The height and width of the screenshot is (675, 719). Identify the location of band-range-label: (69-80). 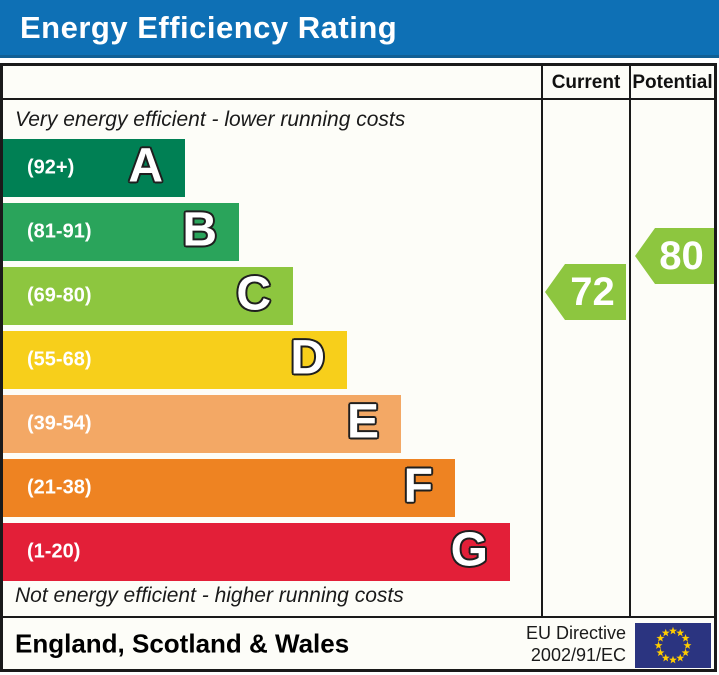
(59, 295).